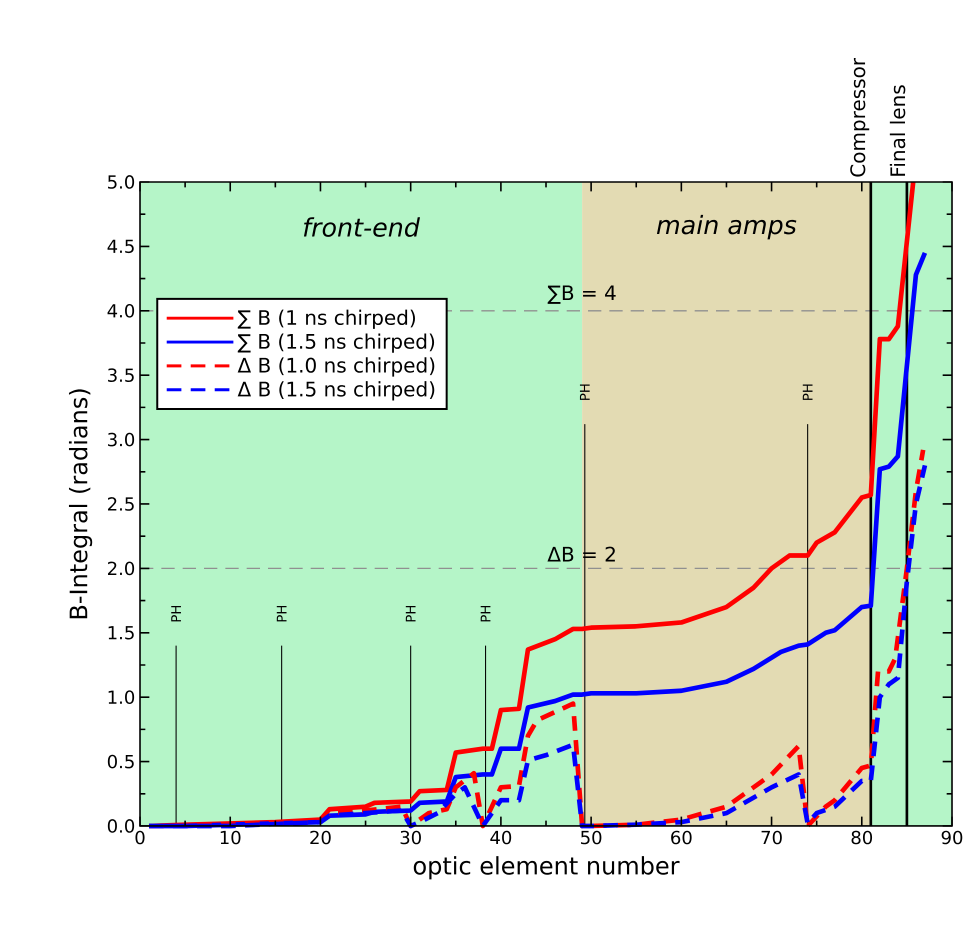 The width and height of the screenshot is (973, 930). Describe the element at coordinates (772, 837) in the screenshot. I see `x-tick-label: 70` at that location.